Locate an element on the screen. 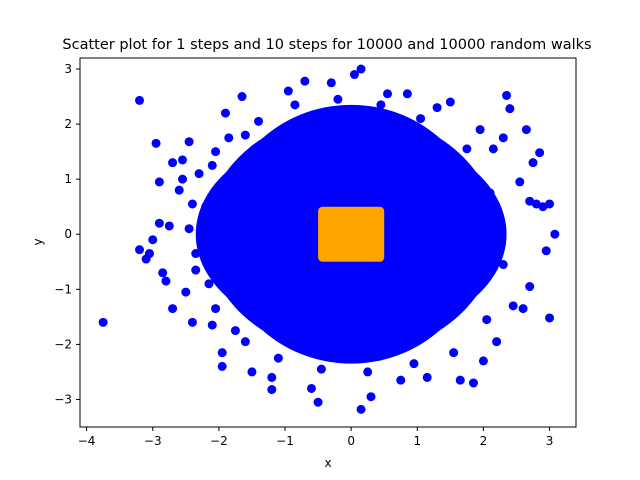 The height and width of the screenshot is (480, 640). y-axis-ticks: −3 −2 −1 0 1 2 3 is located at coordinates (67, 234).